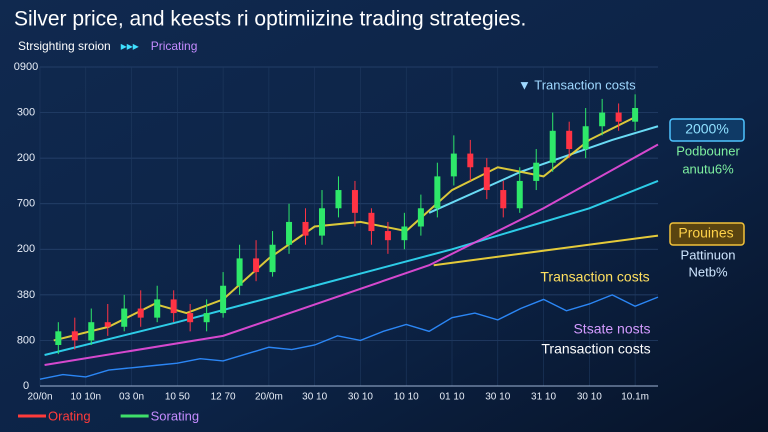 The width and height of the screenshot is (768, 432). What do you see at coordinates (223, 397) in the screenshot?
I see `x-tick-label: 12 70` at bounding box center [223, 397].